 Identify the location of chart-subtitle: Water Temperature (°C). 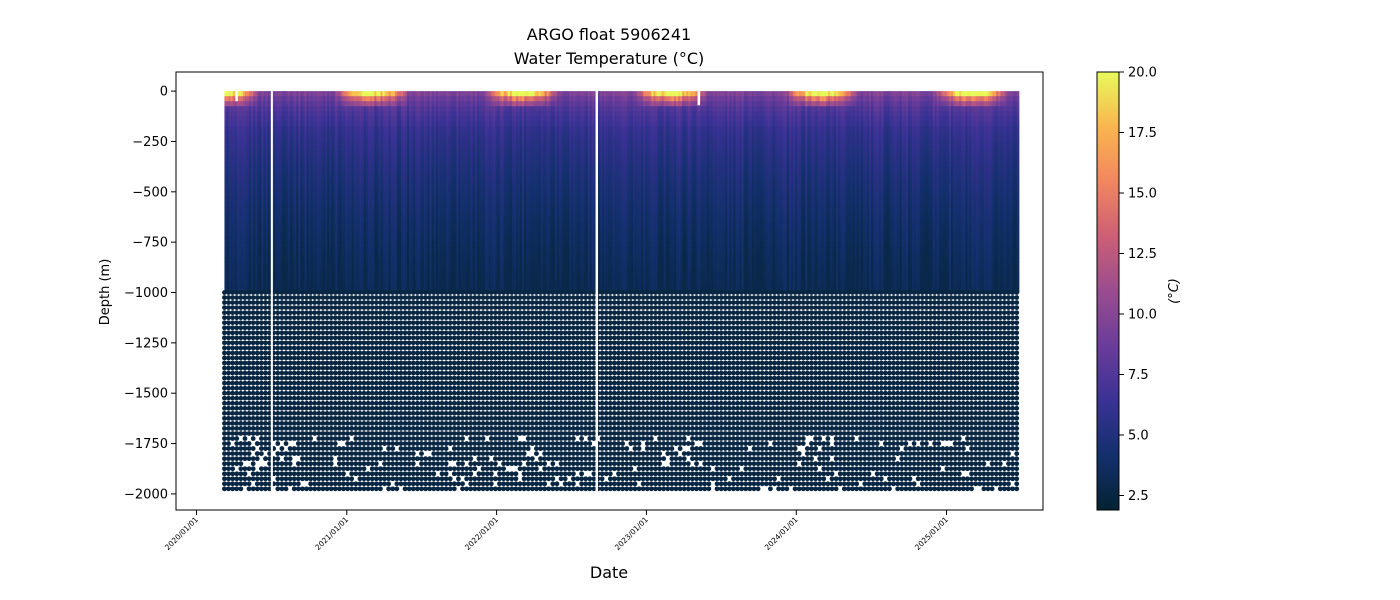
(609, 58).